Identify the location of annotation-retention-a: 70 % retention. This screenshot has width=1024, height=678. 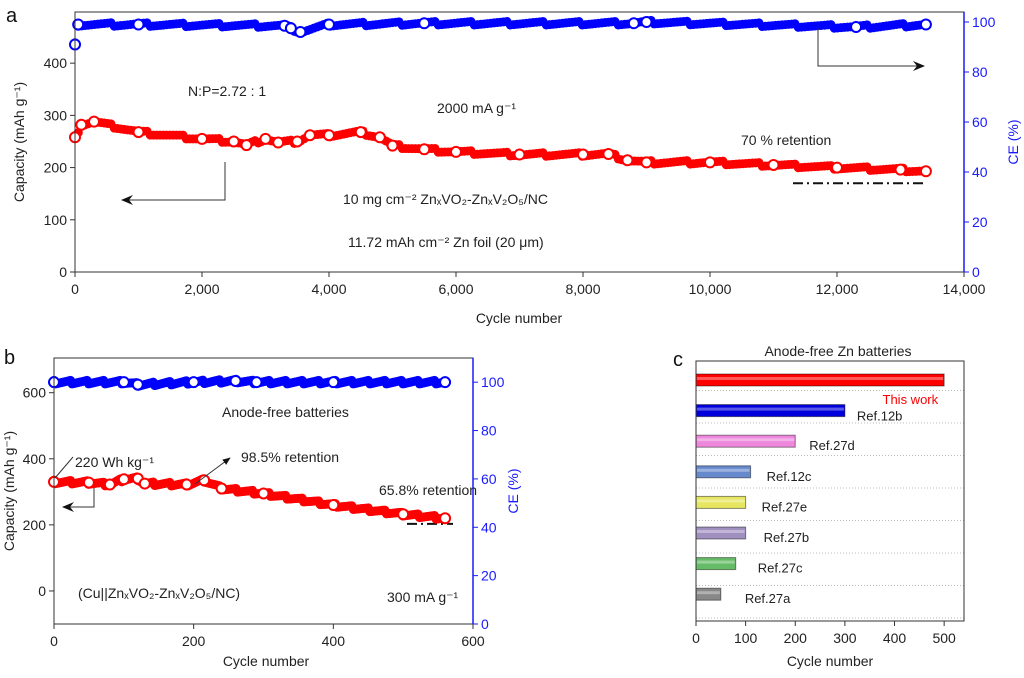
(786, 140).